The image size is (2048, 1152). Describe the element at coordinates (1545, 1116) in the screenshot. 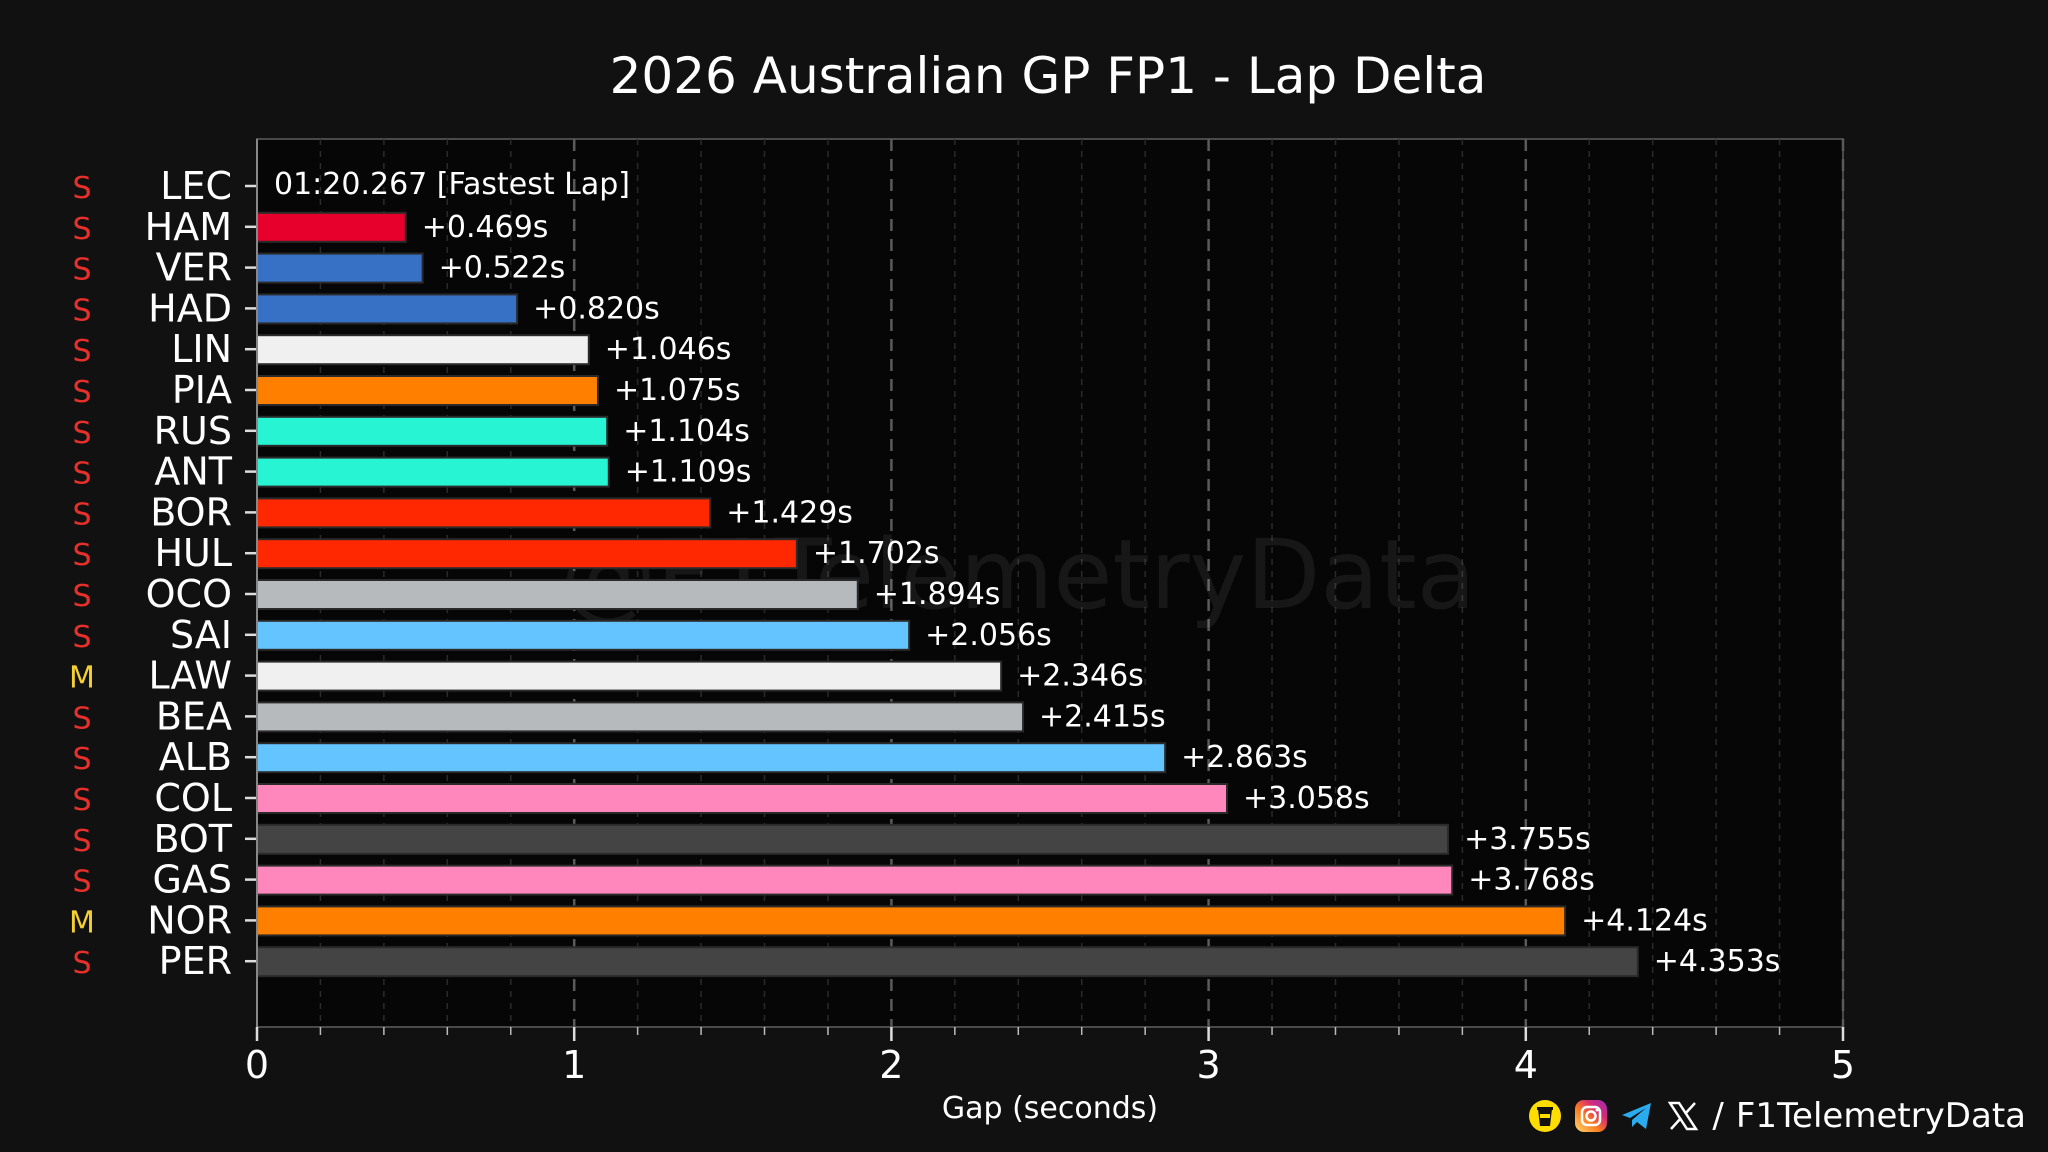

I see `buymeacoffee-icon` at that location.